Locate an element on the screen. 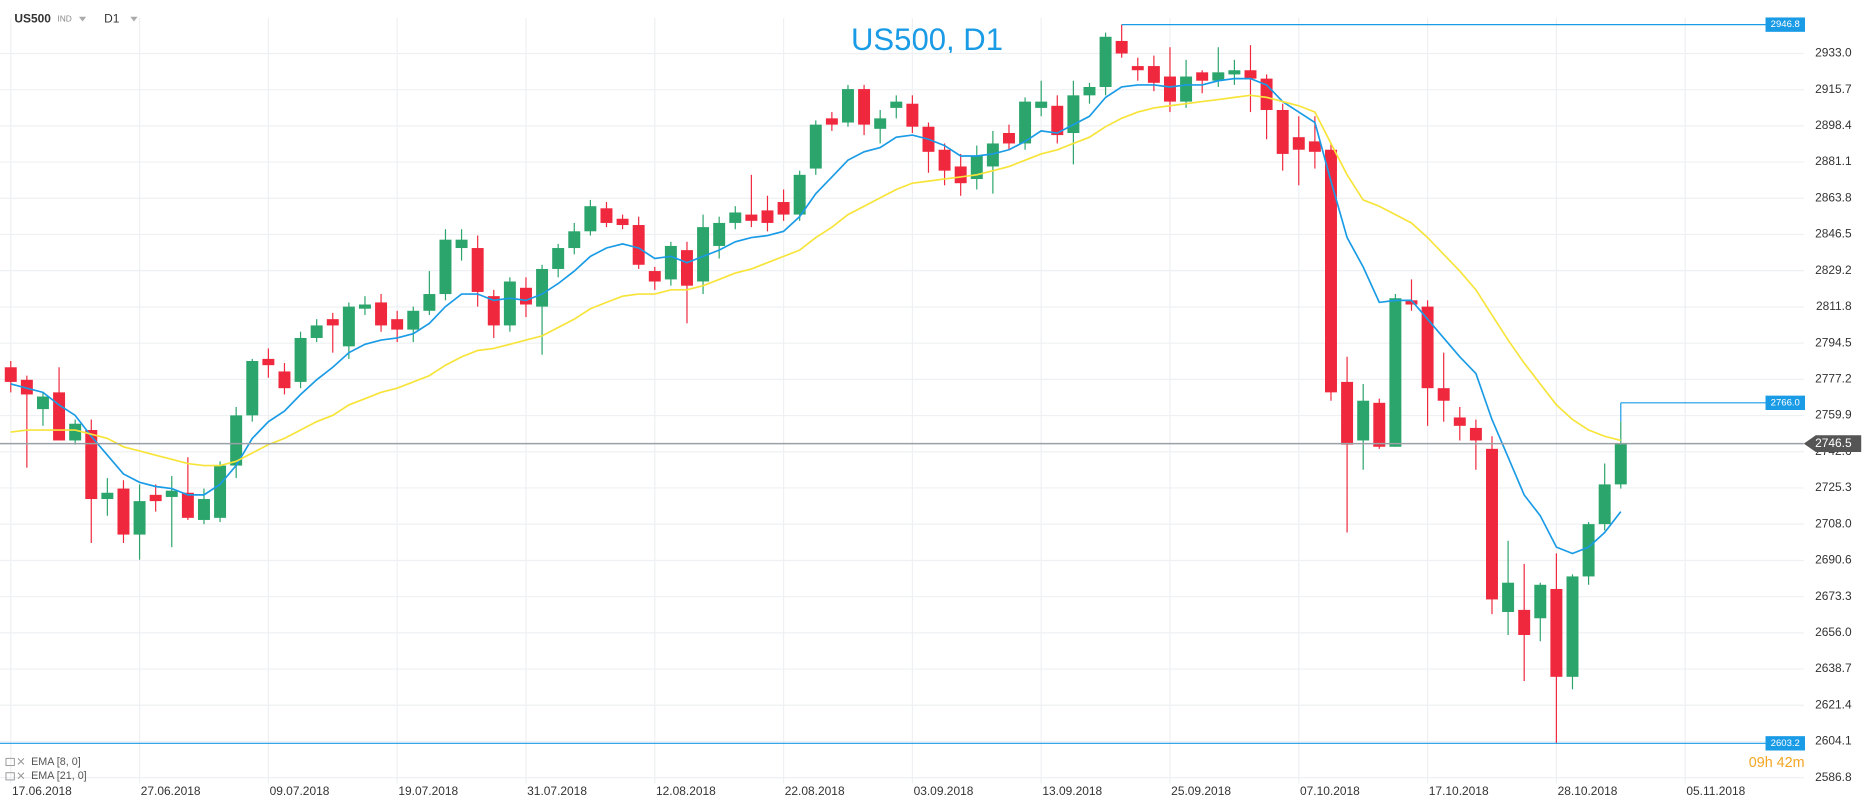 Image resolution: width=1866 pixels, height=806 pixels. legend-label: EMA [8, 0] is located at coordinates (56, 762).